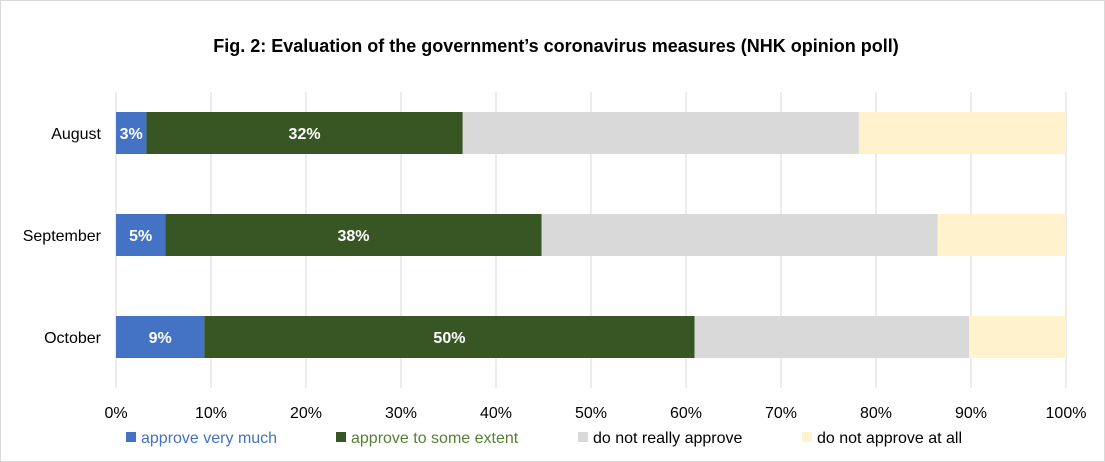 The width and height of the screenshot is (1105, 462). I want to click on legend-label: approve very much, so click(209, 438).